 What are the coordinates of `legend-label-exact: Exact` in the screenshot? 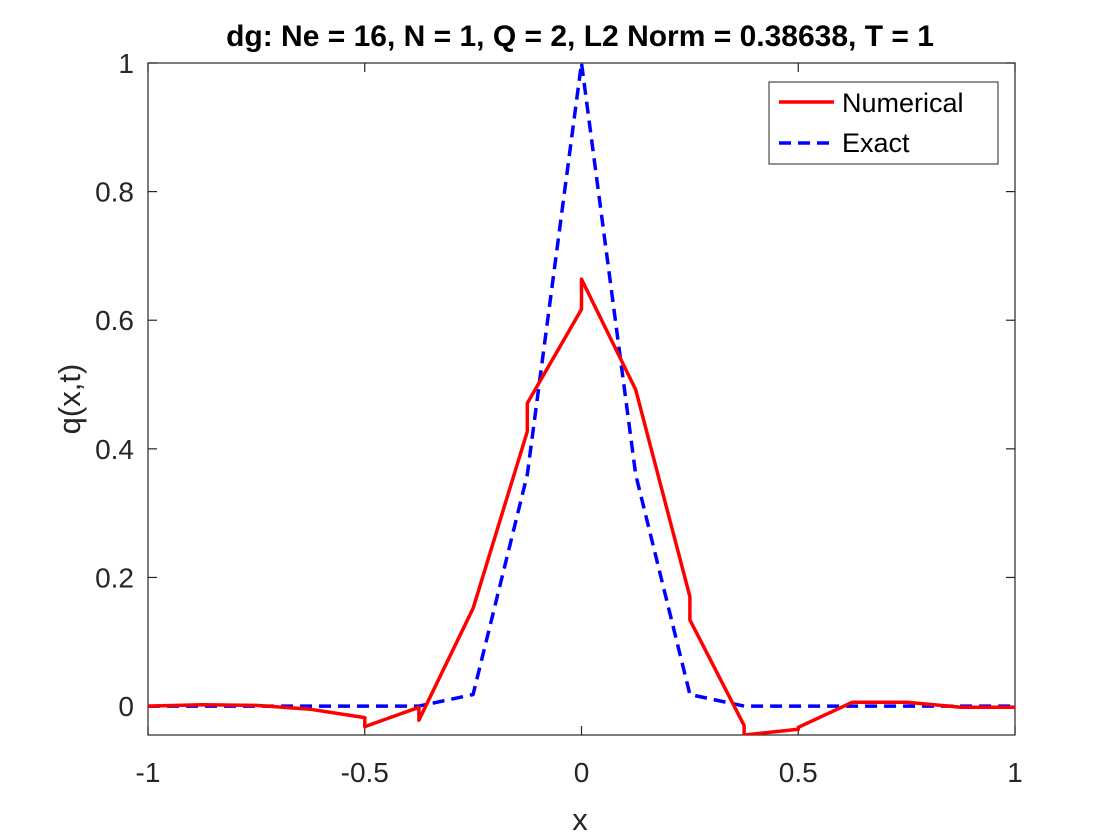 It's located at (876, 143).